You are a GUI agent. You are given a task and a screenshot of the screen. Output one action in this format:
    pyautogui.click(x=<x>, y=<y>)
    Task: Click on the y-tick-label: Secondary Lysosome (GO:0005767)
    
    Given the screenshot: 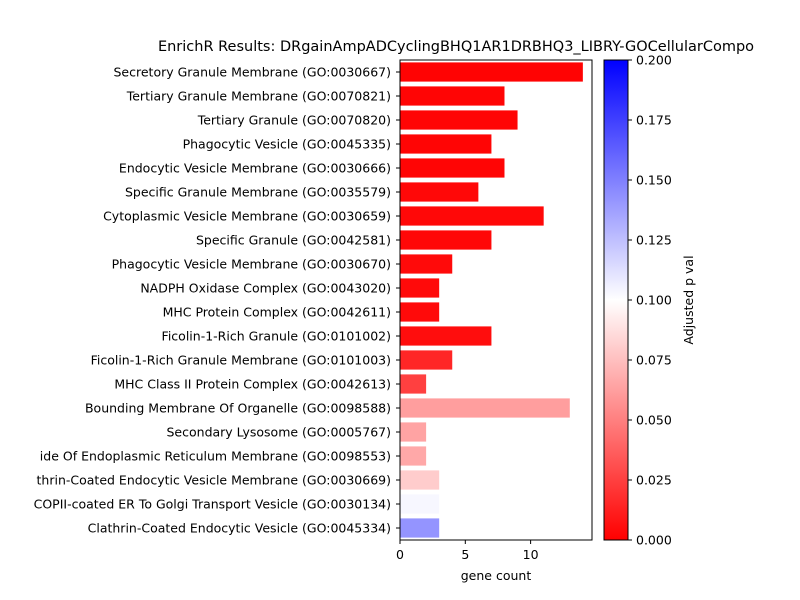 What is the action you would take?
    pyautogui.click(x=279, y=432)
    